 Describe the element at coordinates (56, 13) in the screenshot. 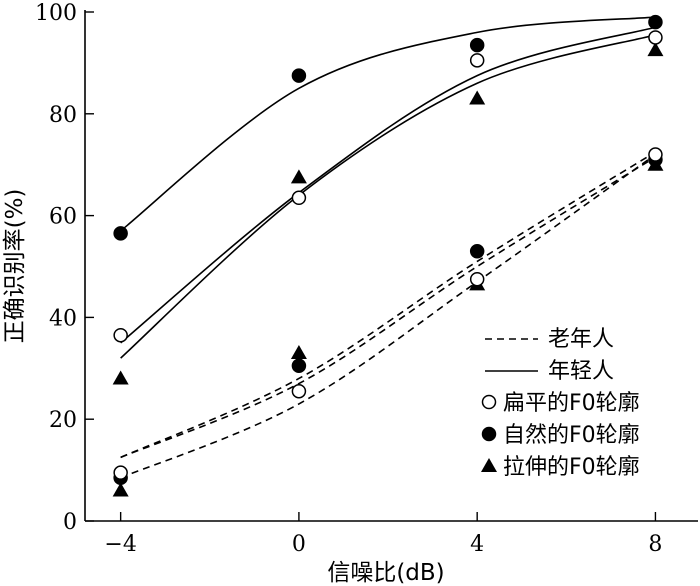

I see `y-tick-label: 100` at that location.